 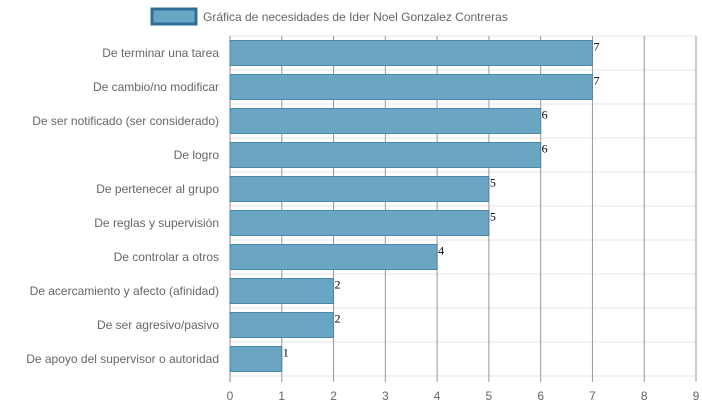 What do you see at coordinates (174, 16) in the screenshot?
I see `legend-swatch` at bounding box center [174, 16].